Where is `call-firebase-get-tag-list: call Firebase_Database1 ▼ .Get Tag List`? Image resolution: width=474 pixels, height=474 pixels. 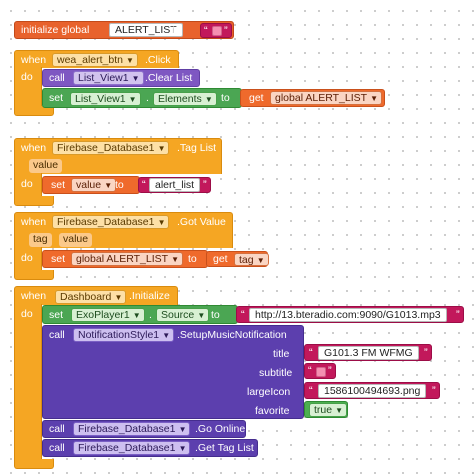 call-firebase-get-tag-list: call Firebase_Database1 ▼ .Get Tag List is located at coordinates (150, 448).